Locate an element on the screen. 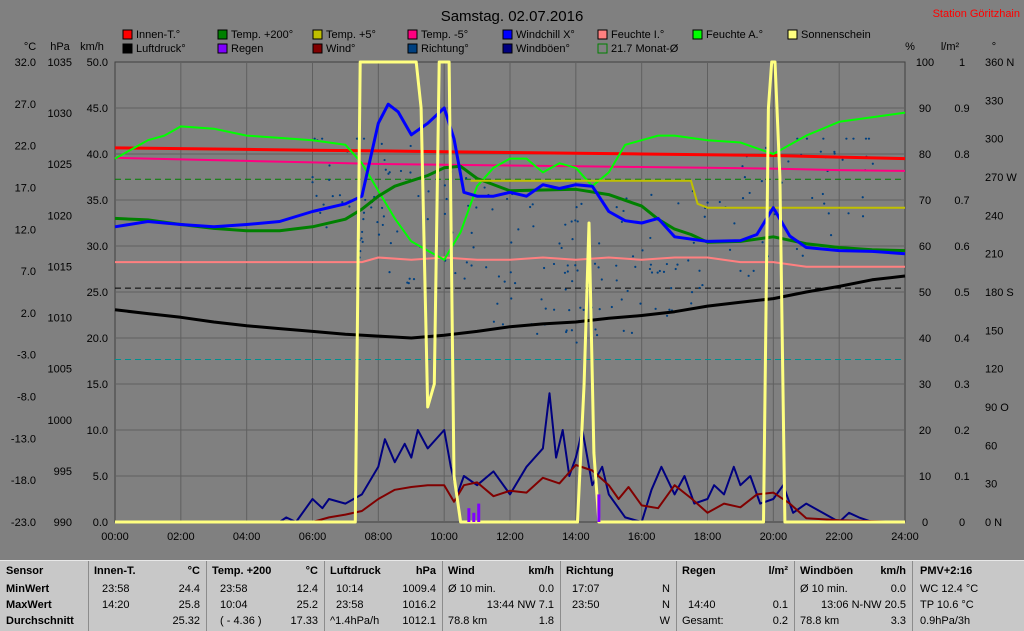 This screenshot has width=1024, height=631. legend-label: Temp. +5° is located at coordinates (351, 35).